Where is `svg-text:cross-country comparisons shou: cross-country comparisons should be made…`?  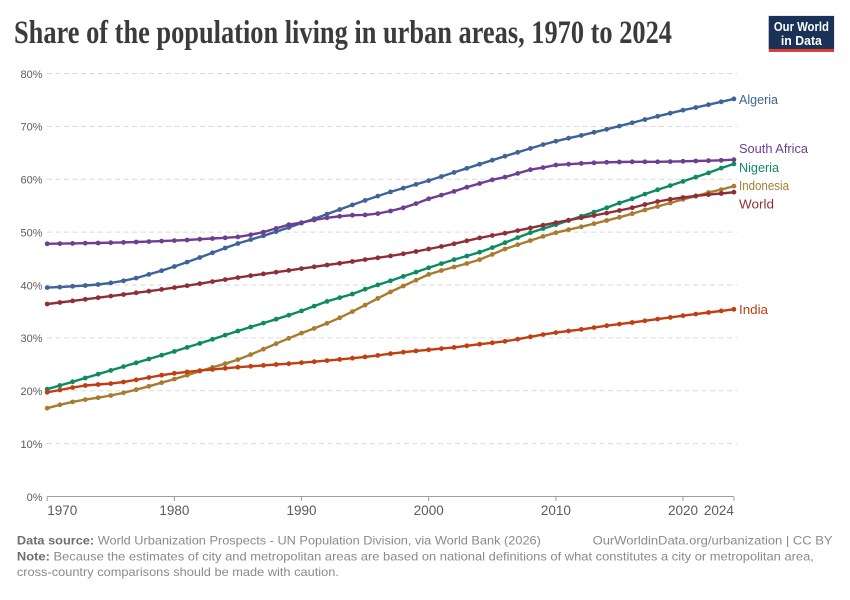 svg-text:cross-country comparisons shou: cross-country comparisons should be made… is located at coordinates (178, 572).